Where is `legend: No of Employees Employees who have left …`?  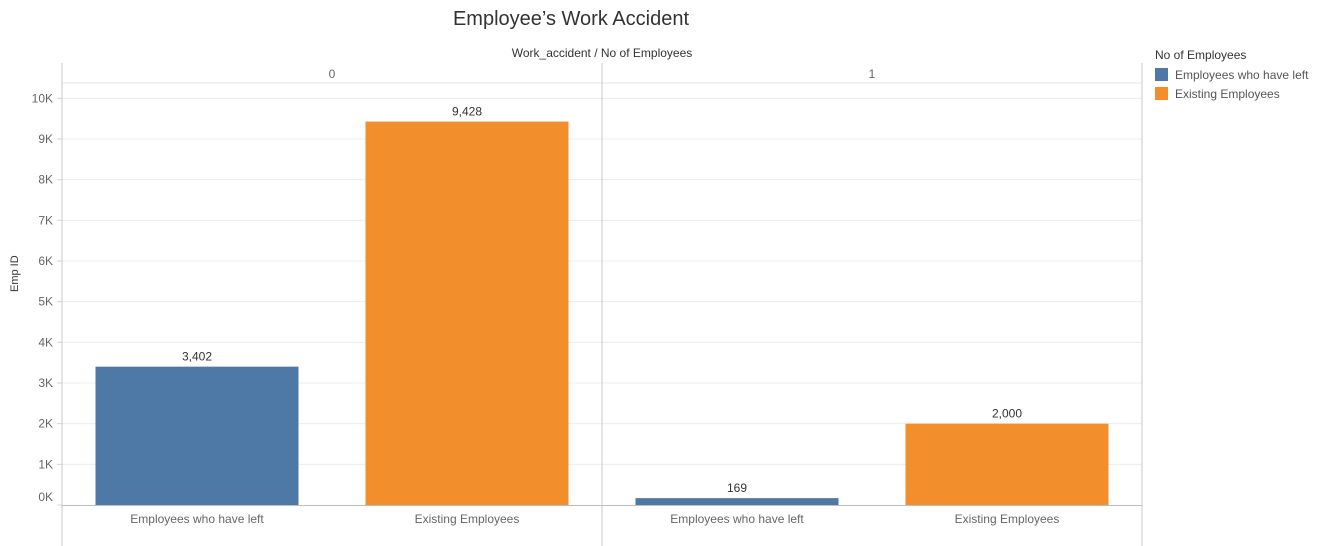
legend: No of Employees Employees who have left … is located at coordinates (1231, 75).